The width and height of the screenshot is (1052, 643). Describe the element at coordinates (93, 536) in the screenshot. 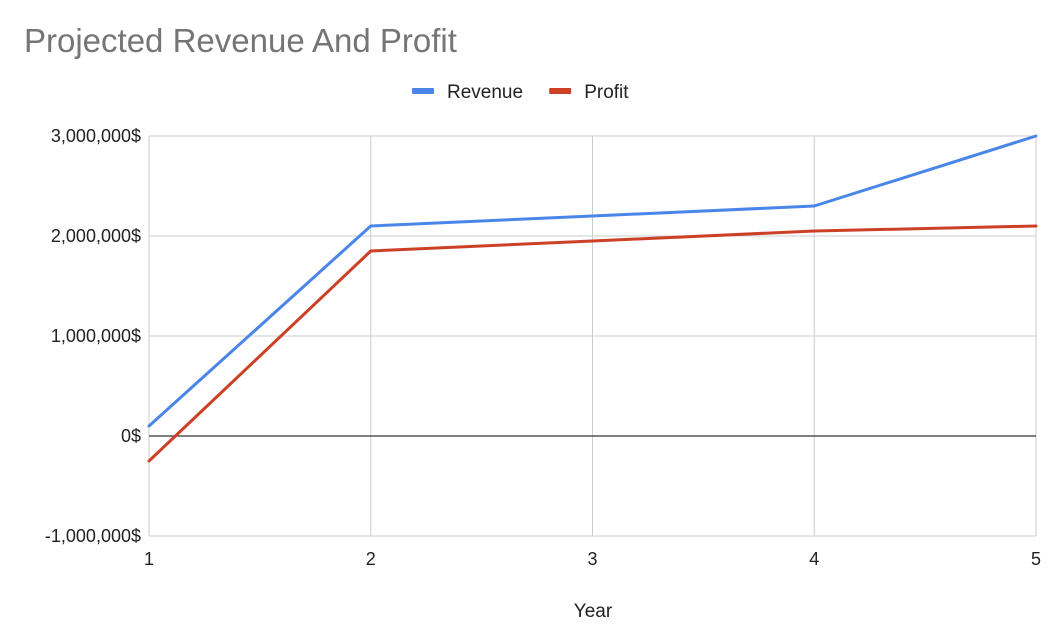

I see `y-tick-label: -1,000,000$` at that location.